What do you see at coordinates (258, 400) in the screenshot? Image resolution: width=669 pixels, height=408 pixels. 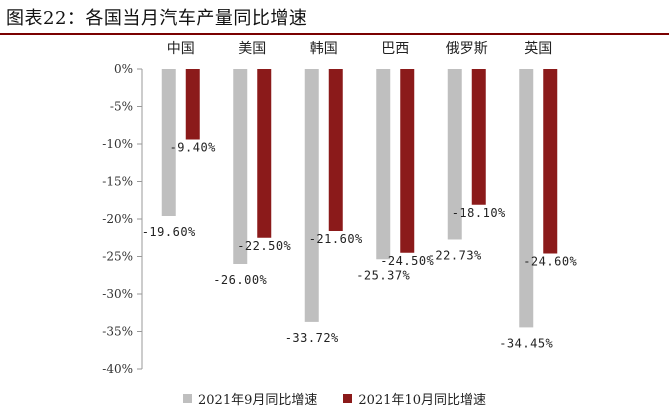 I see `legend-label-sep: 2021年9月同比增速` at bounding box center [258, 400].